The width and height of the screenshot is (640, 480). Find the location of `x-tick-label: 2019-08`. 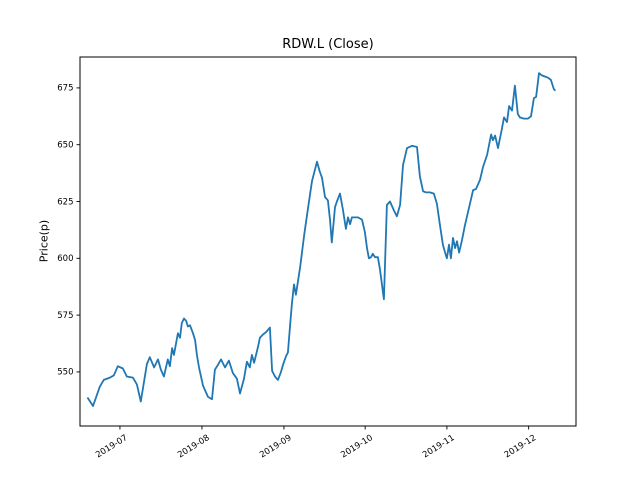

x-tick-label: 2019-08 is located at coordinates (193, 446).